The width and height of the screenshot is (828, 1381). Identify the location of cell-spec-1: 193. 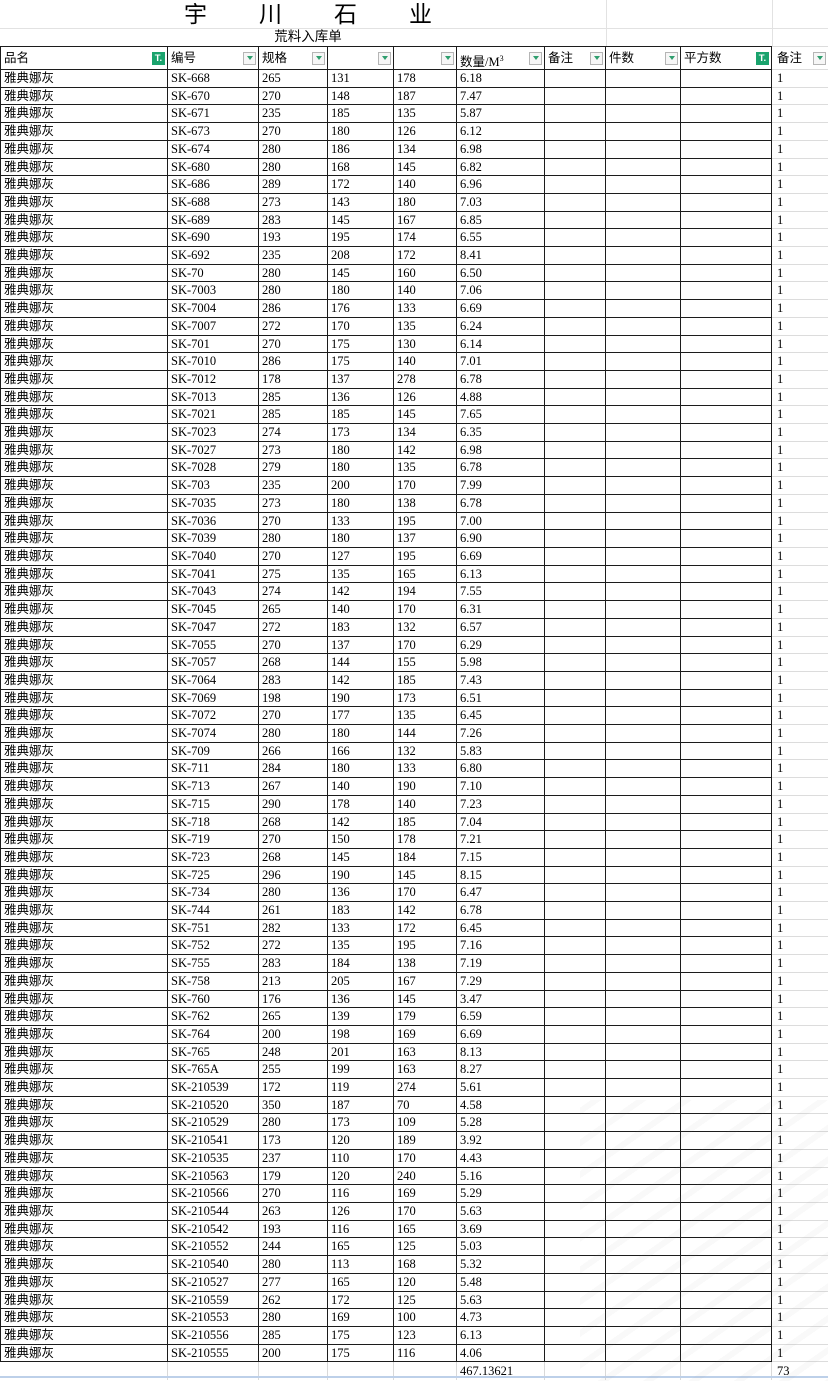
(293, 1229).